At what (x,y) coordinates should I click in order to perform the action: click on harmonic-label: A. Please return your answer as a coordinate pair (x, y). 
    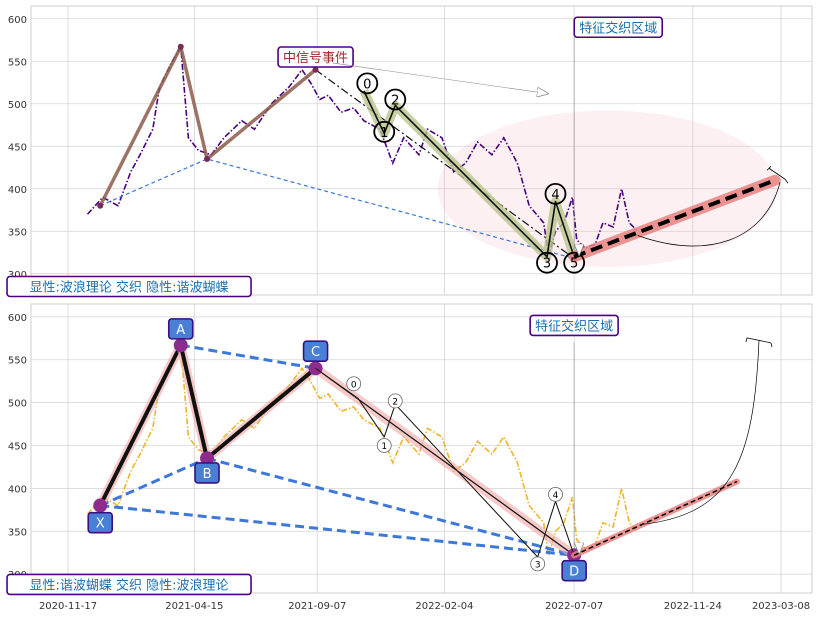
    Looking at the image, I should click on (180, 330).